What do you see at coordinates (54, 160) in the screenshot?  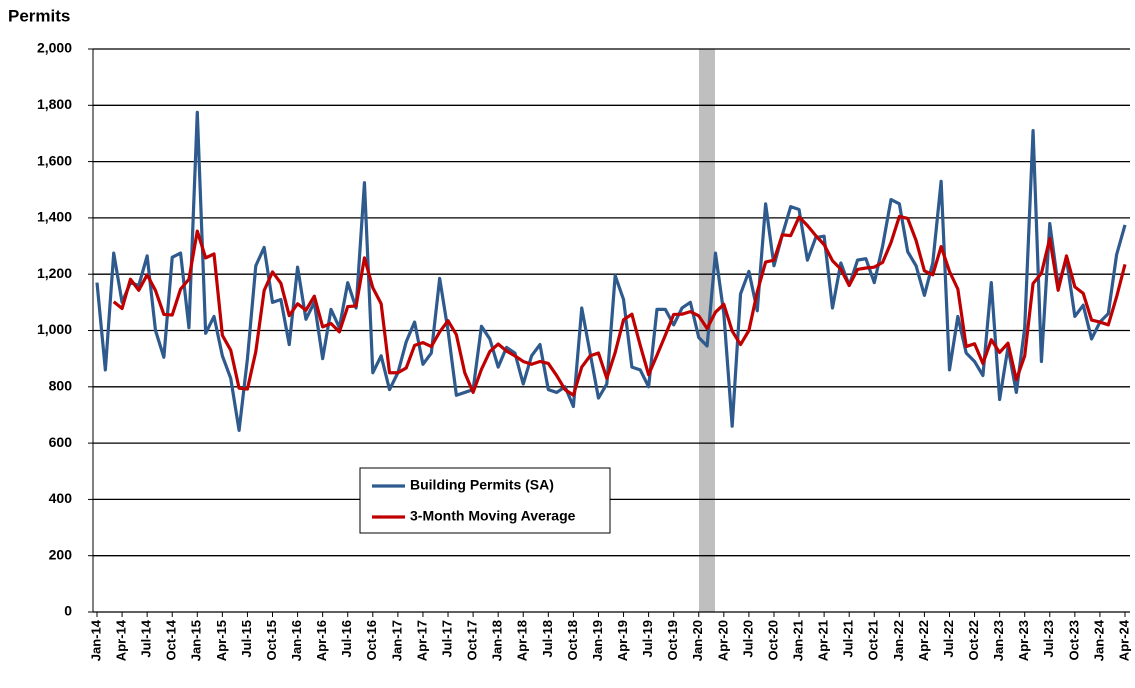 I see `y-tick-label: 1,600` at bounding box center [54, 160].